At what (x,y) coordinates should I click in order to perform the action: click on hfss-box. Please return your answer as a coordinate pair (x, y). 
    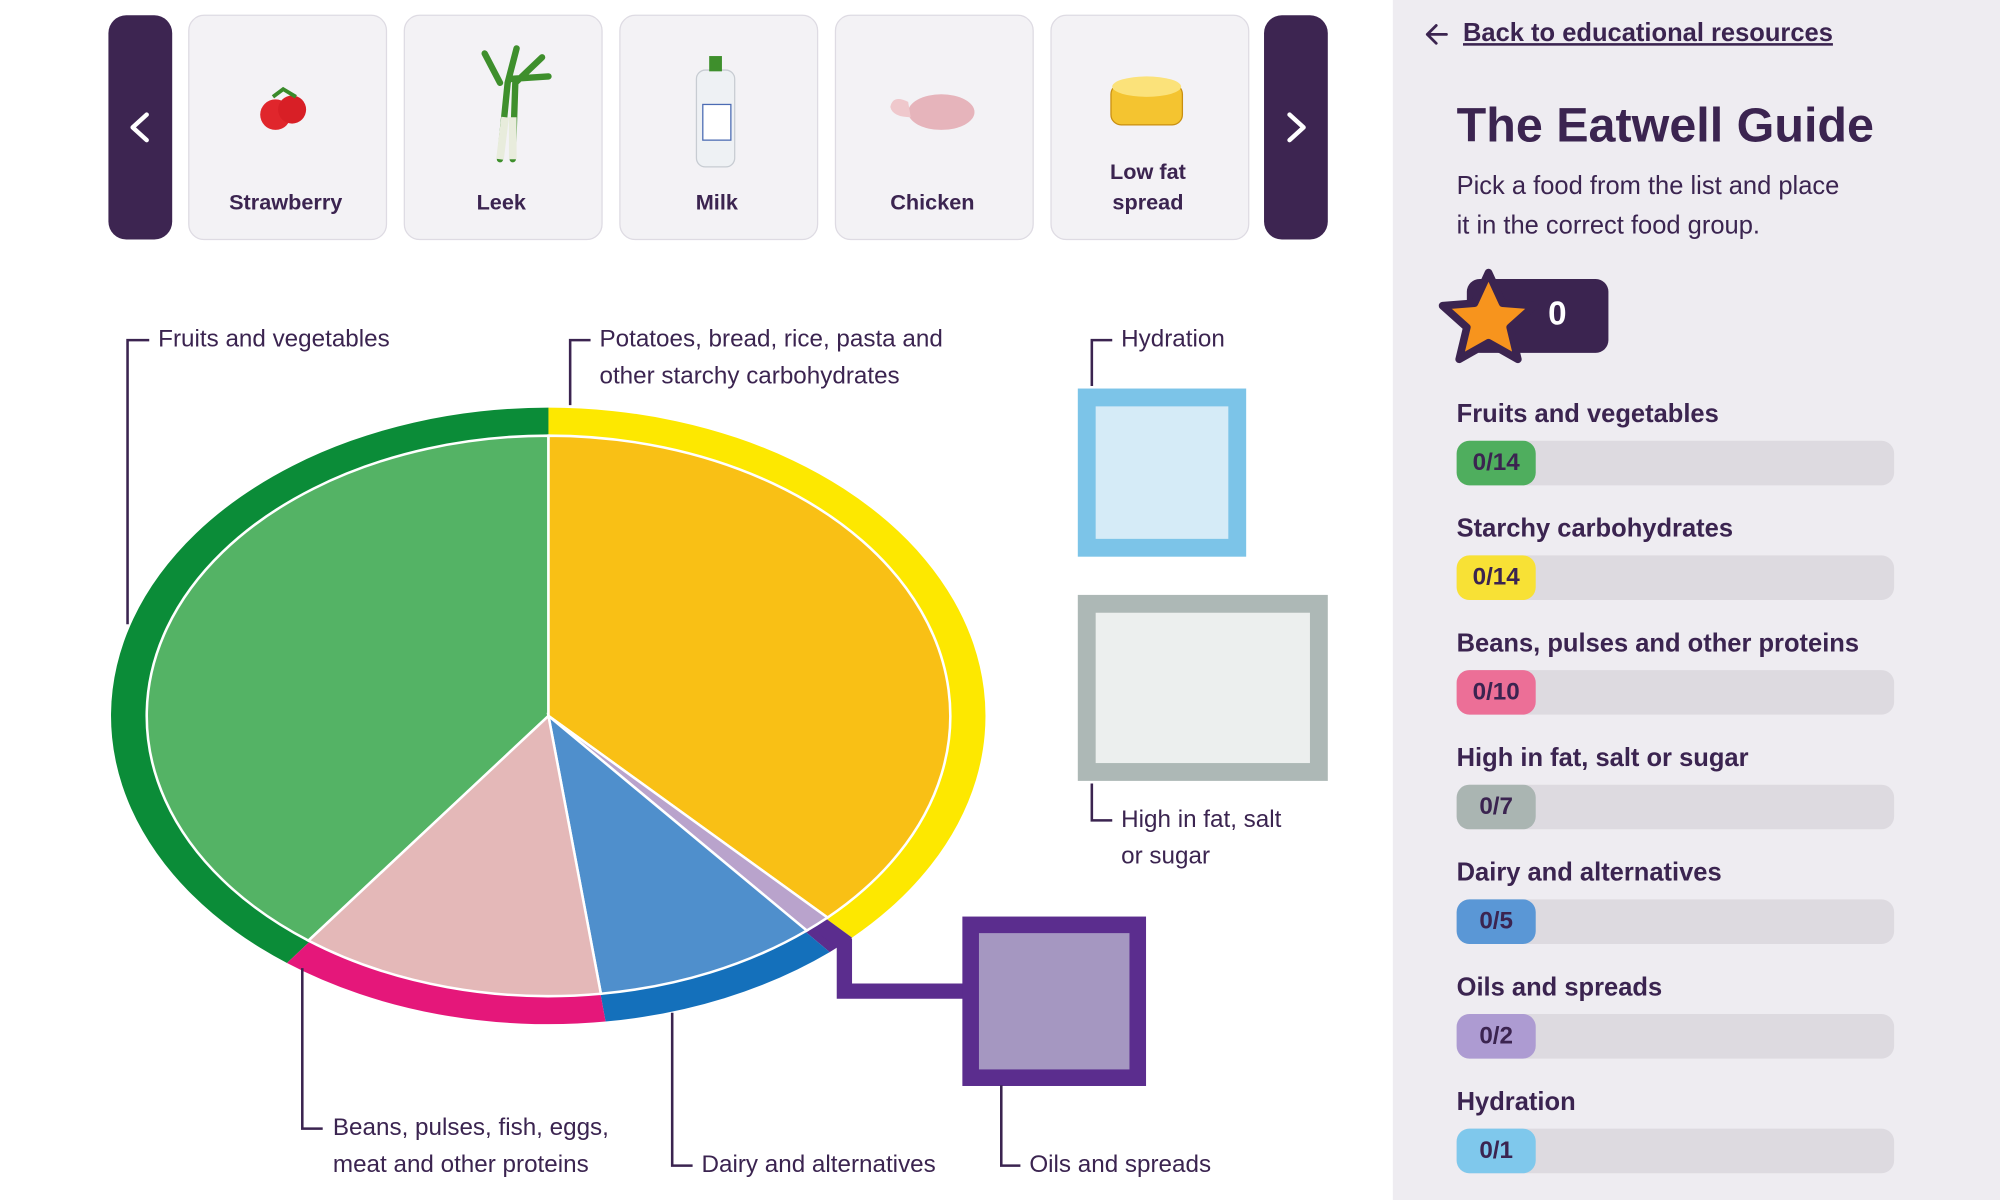
    Looking at the image, I should click on (1202, 687).